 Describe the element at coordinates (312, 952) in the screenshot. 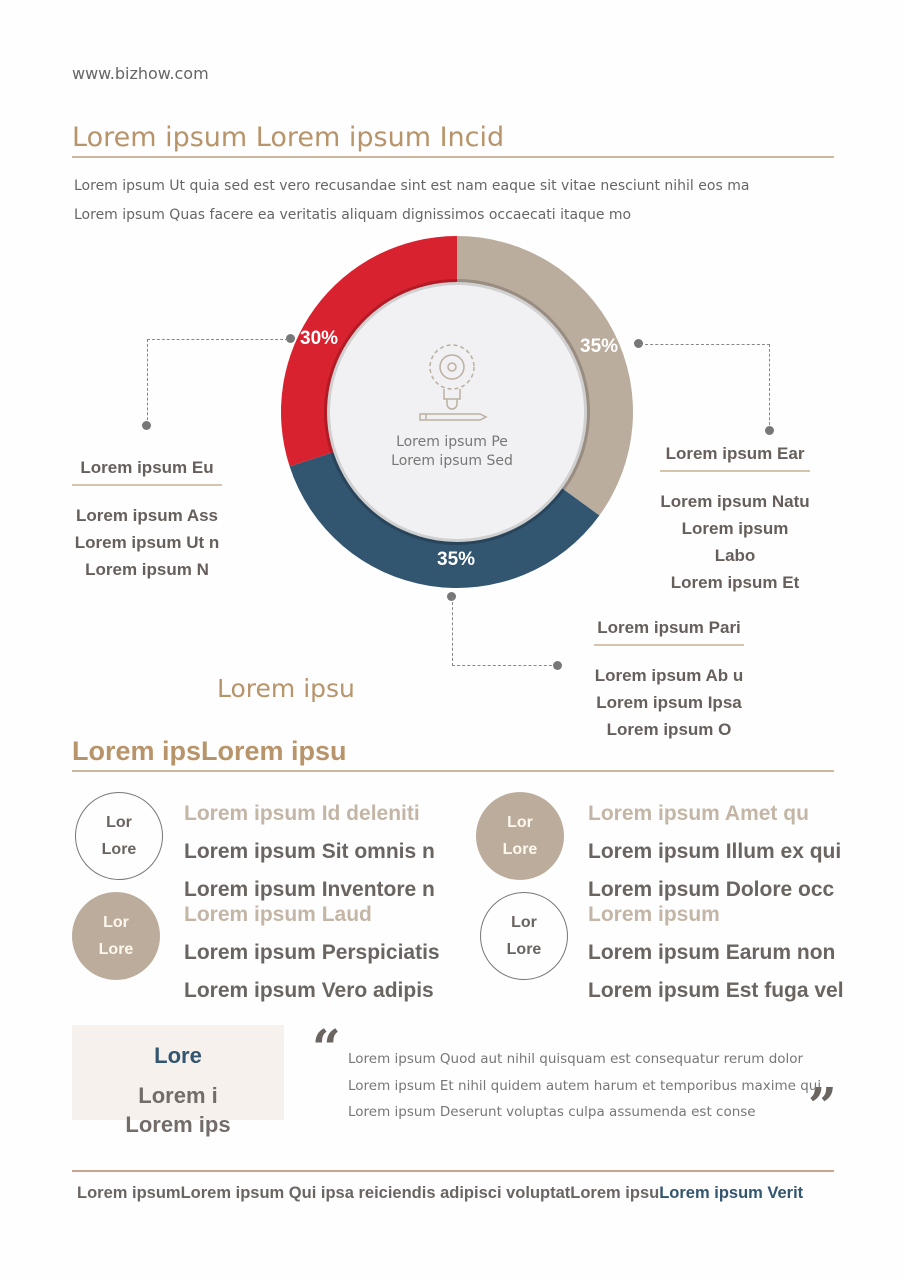

I see `group-item: Lorem ipsum Perspiciatis` at that location.